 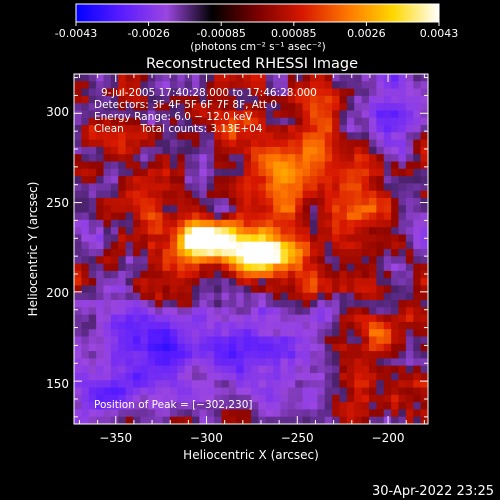 I want to click on annotation-peak-position: Position of Peak = [−302,230], so click(x=173, y=405).